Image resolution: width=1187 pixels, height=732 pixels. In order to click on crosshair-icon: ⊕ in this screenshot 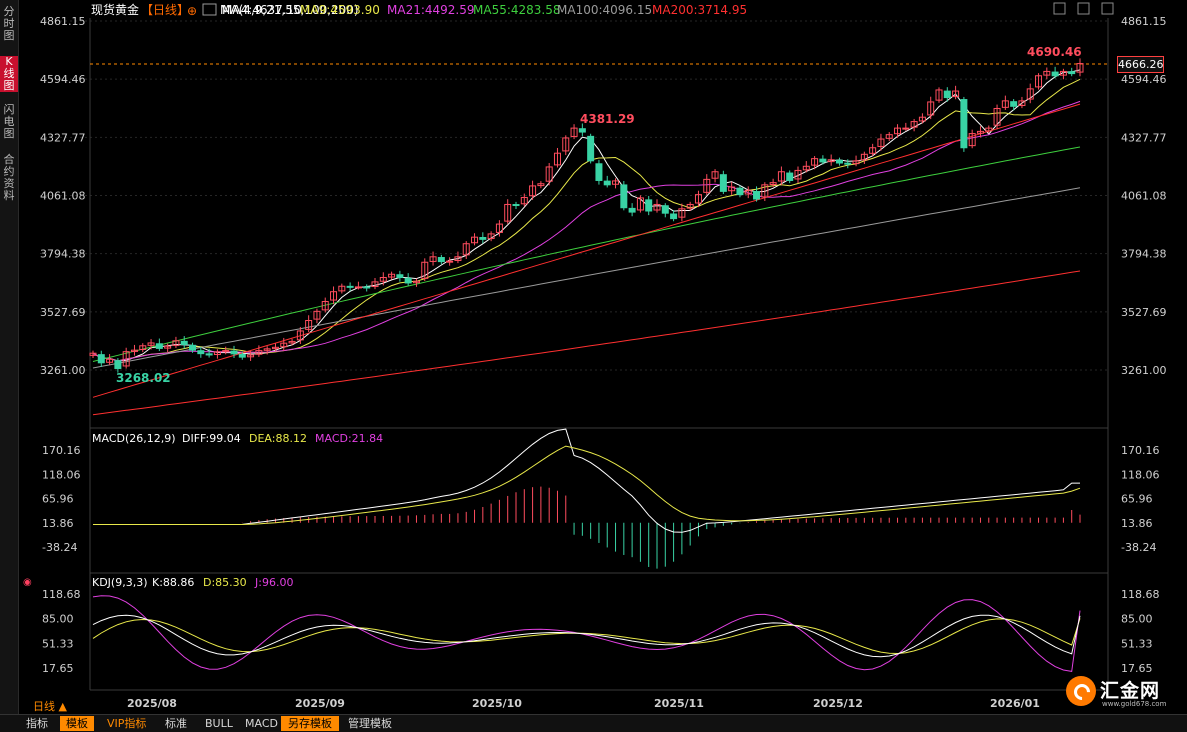, I will do `click(192, 11)`.